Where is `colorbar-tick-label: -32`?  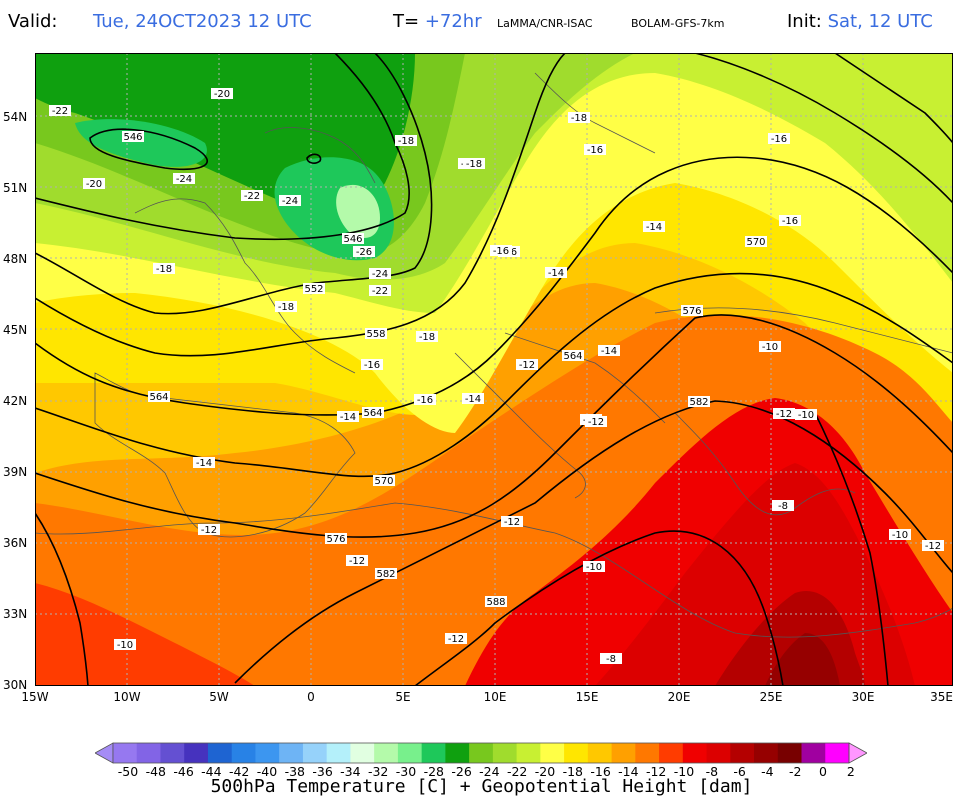
colorbar-tick-label: -32 is located at coordinates (378, 771).